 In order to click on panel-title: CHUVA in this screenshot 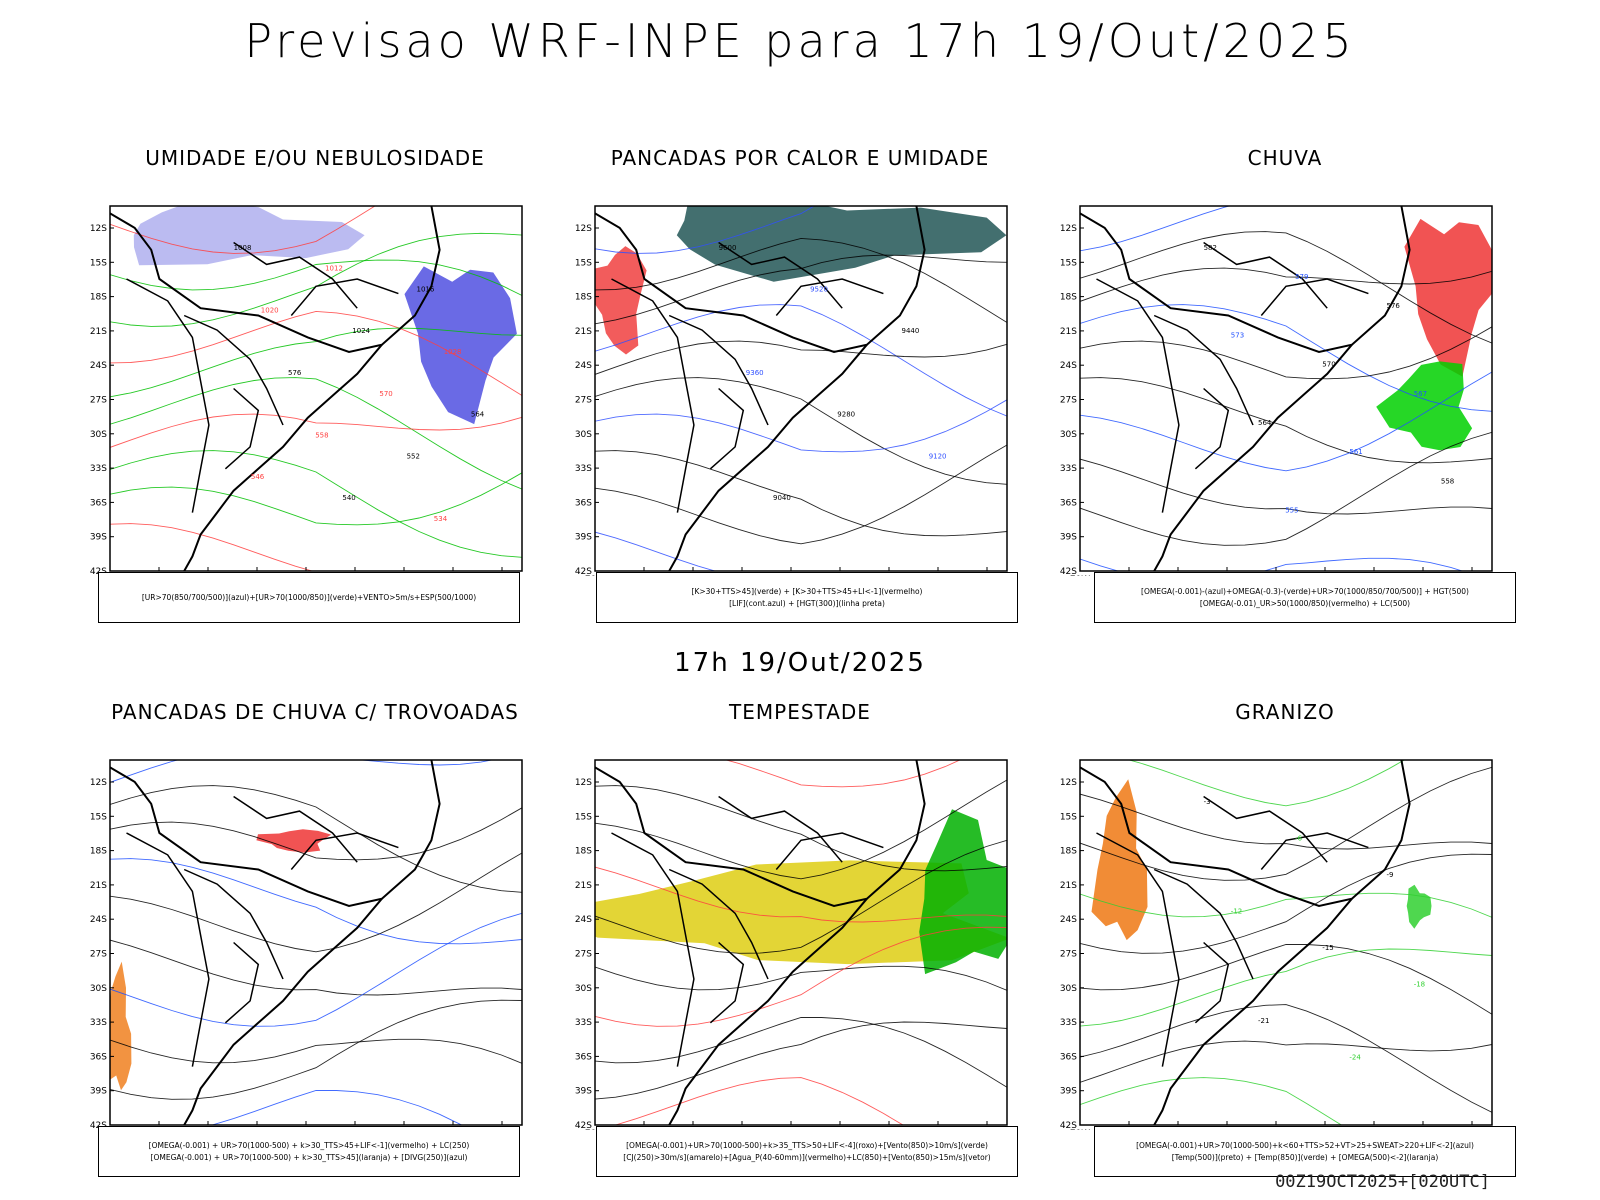, I will do `click(1285, 158)`.